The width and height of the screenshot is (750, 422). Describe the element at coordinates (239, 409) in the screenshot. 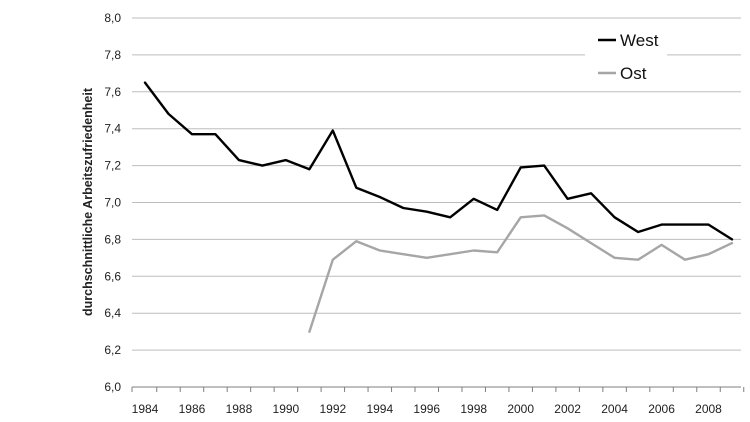

I see `x-tick-label: 1988` at that location.